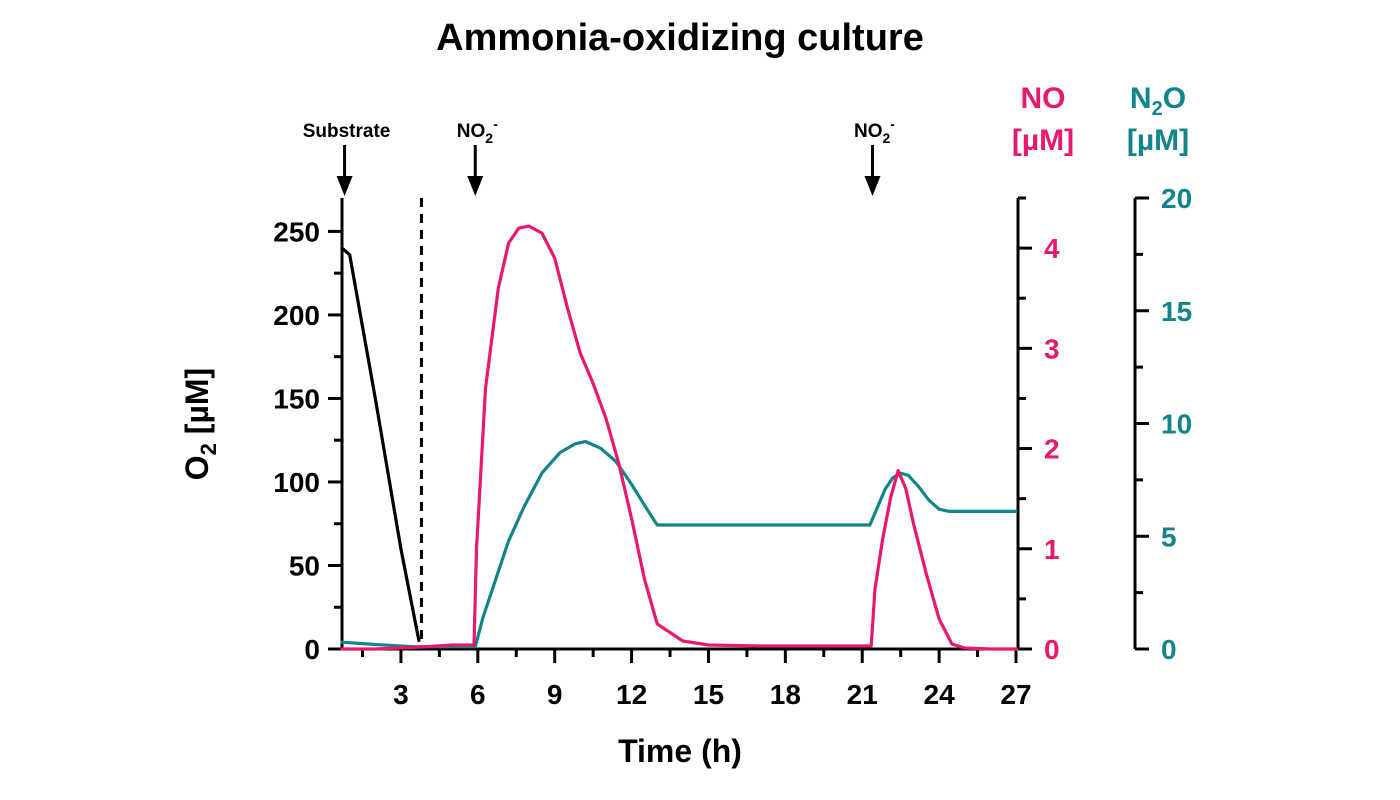  I want to click on no-tick-label: 2, so click(1052, 449).